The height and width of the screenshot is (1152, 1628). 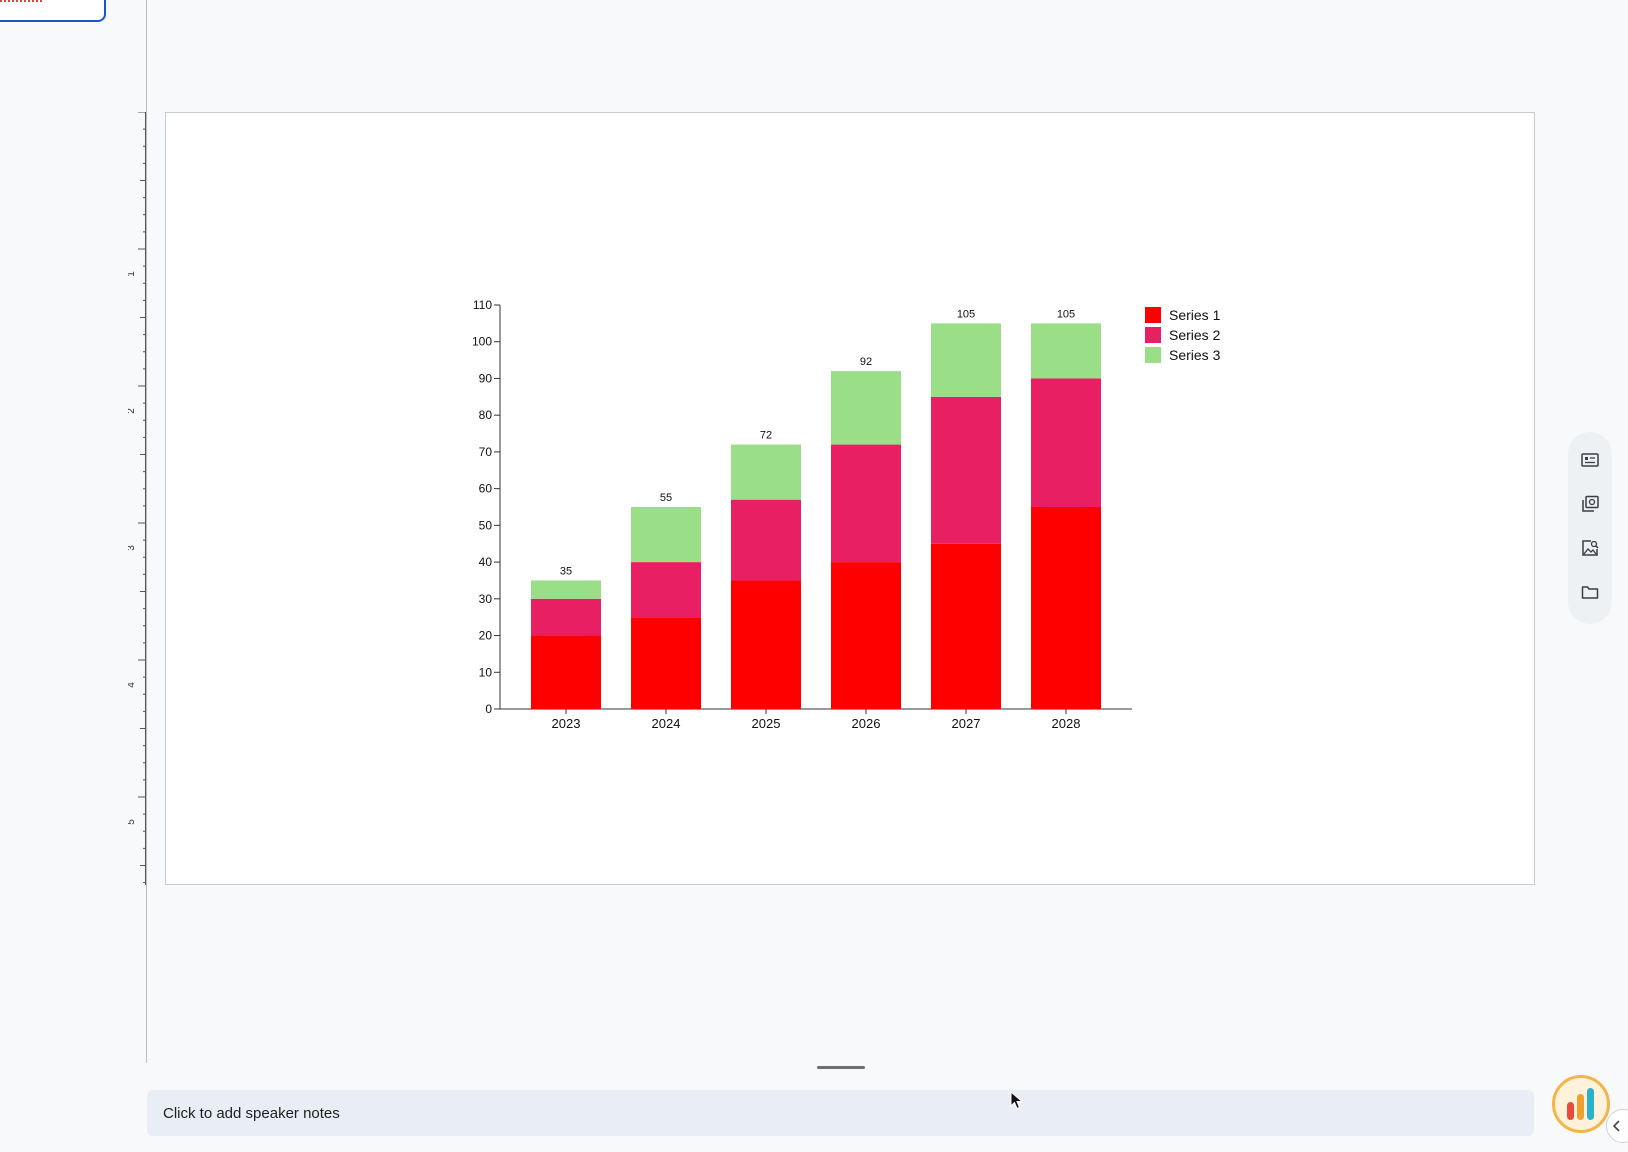 What do you see at coordinates (21, 1) in the screenshot?
I see `thumbnail-content` at bounding box center [21, 1].